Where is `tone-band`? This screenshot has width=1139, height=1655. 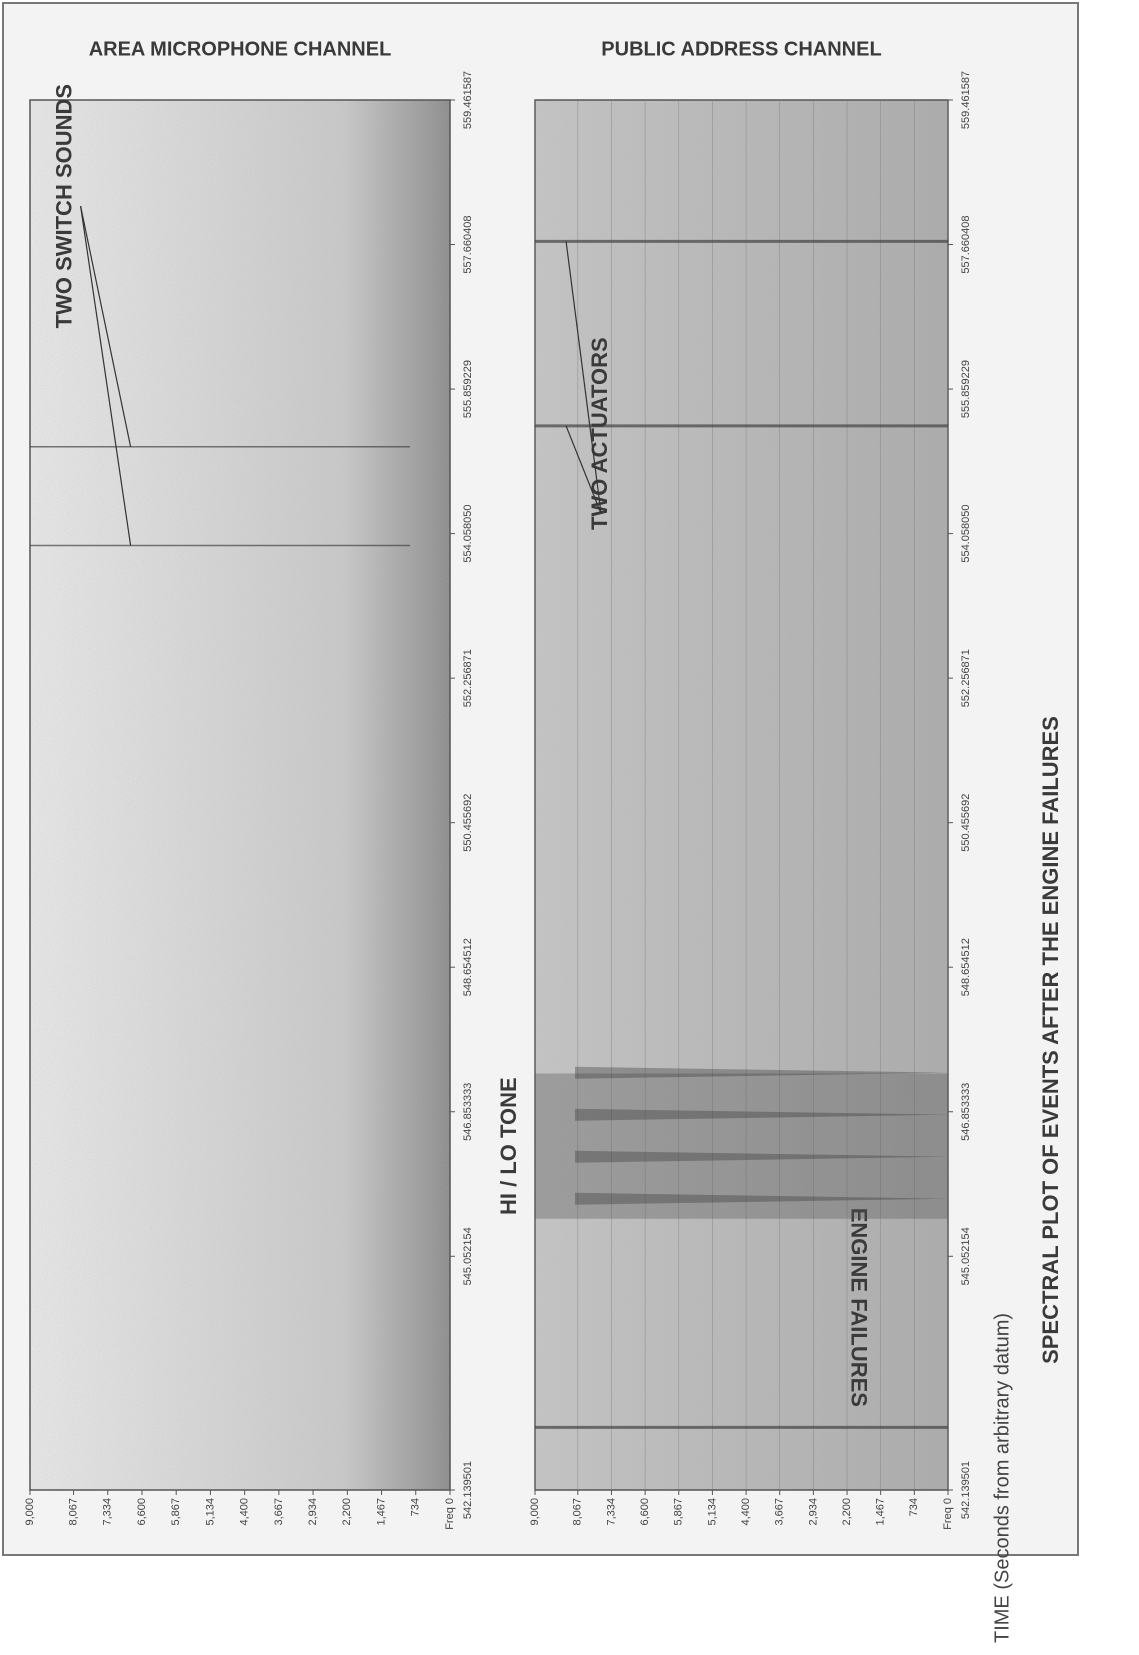
tone-band is located at coordinates (741, 1146).